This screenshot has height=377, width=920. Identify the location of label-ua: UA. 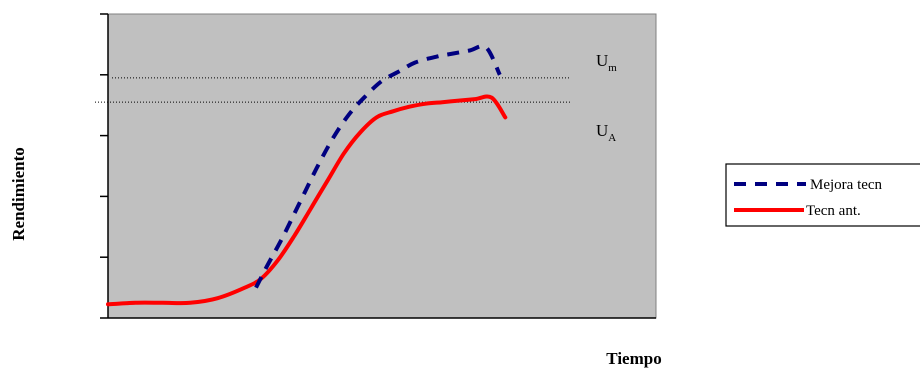
(606, 132).